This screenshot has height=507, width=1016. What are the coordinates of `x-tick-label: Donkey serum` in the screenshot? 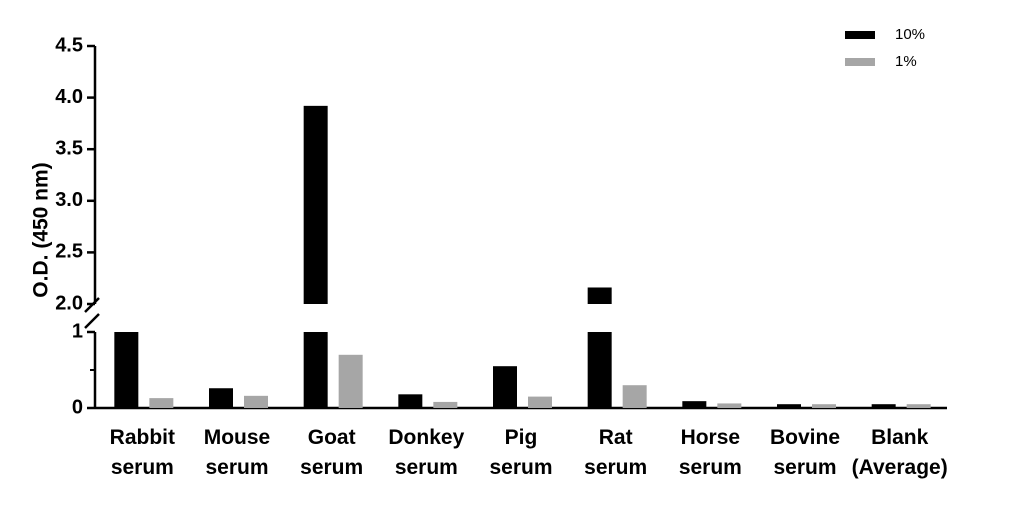 It's located at (426, 452).